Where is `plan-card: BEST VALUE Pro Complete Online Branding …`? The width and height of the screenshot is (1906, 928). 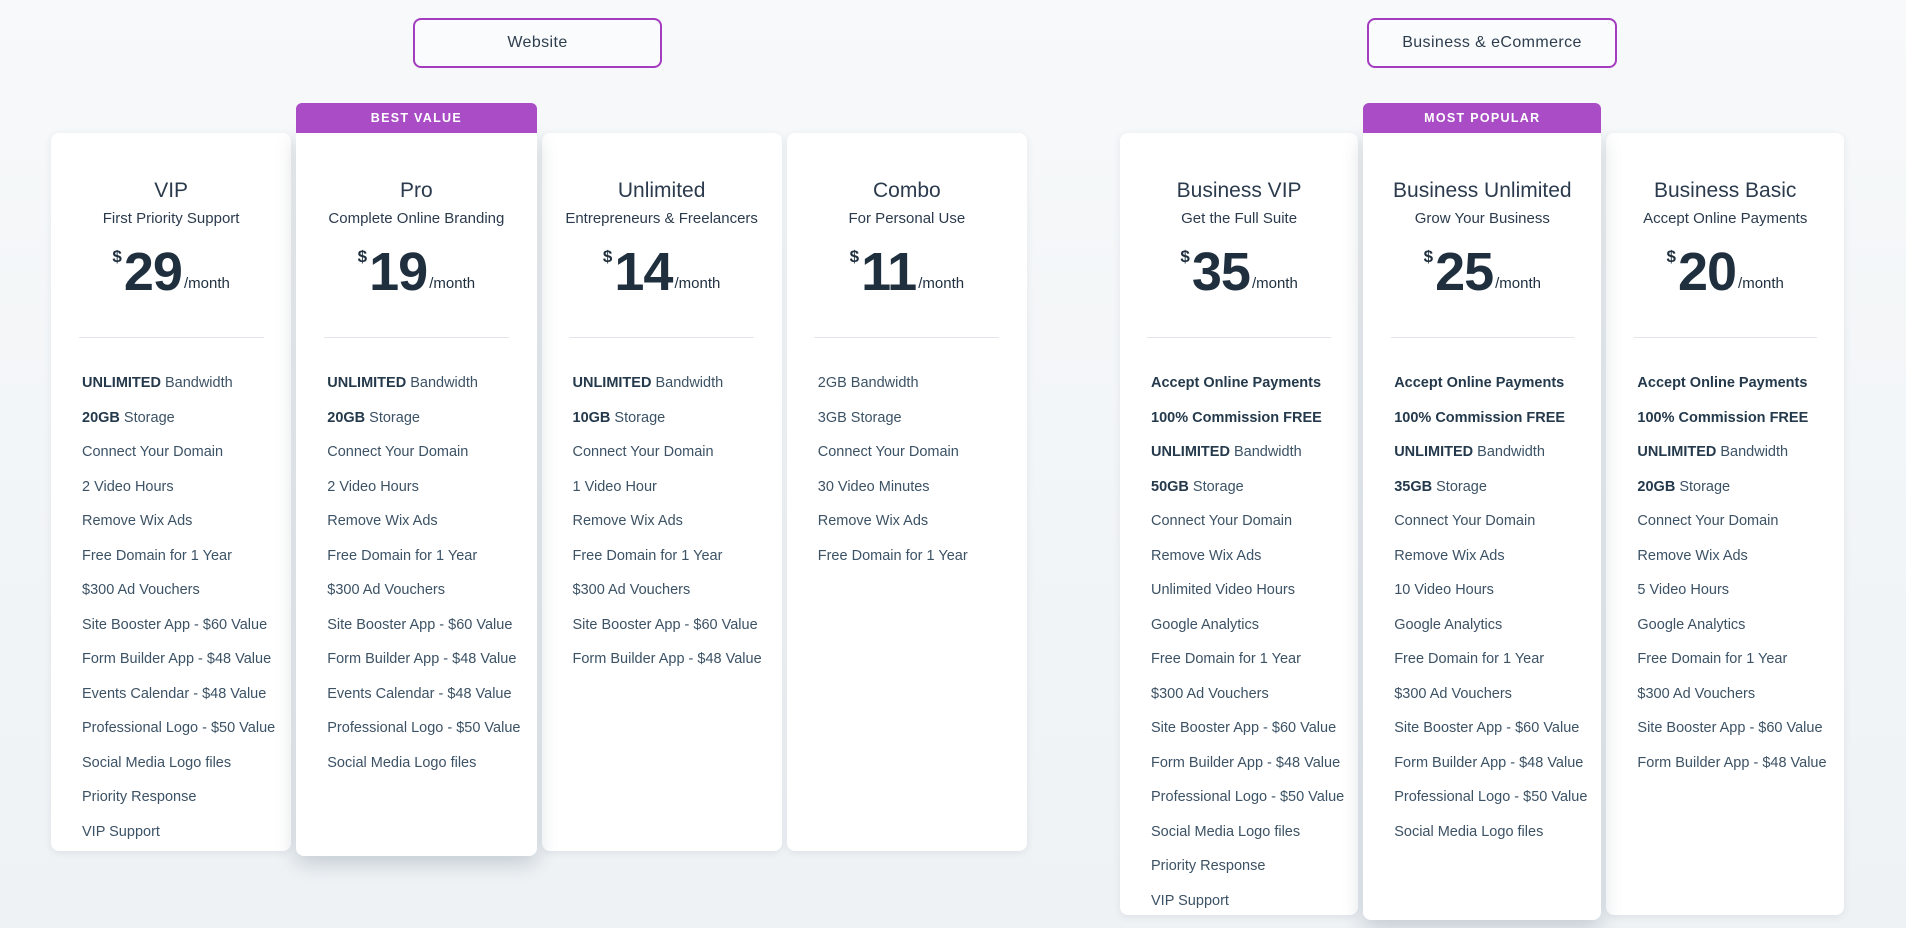 plan-card: BEST VALUE Pro Complete Online Branding … is located at coordinates (416, 479).